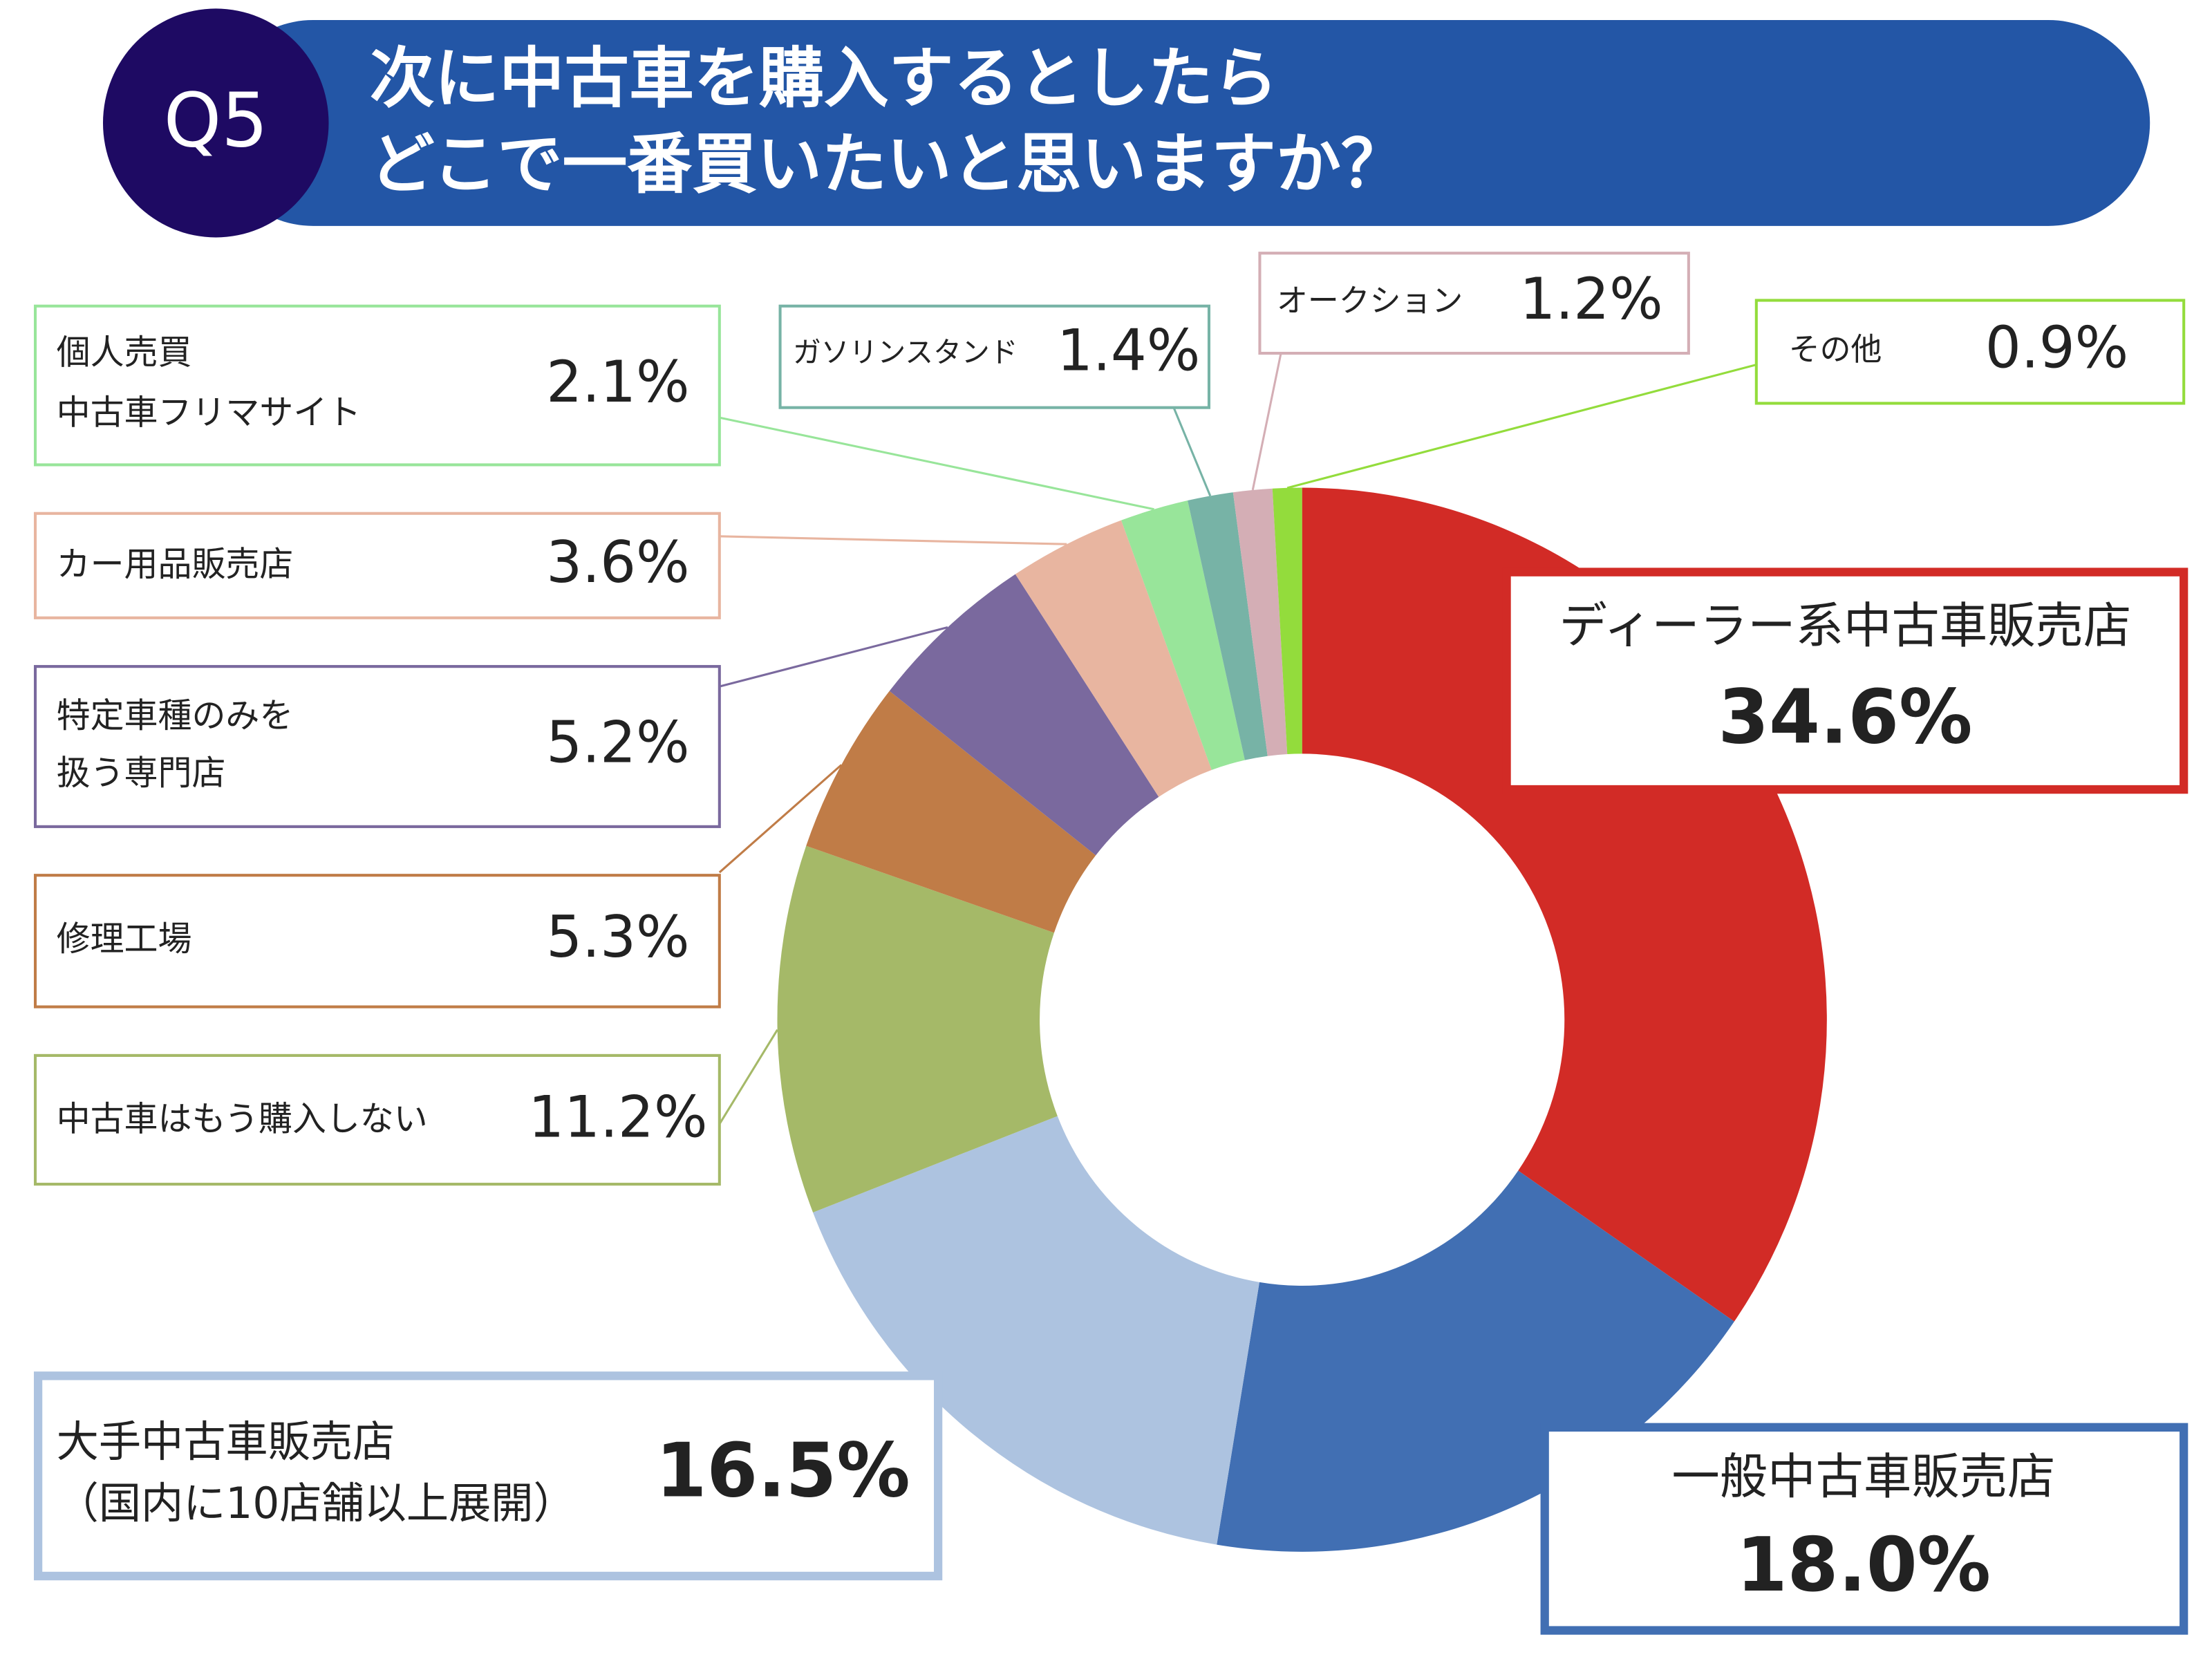 This screenshot has height=1659, width=2212. What do you see at coordinates (783, 1471) in the screenshot?
I see `value-label: 16.5%` at bounding box center [783, 1471].